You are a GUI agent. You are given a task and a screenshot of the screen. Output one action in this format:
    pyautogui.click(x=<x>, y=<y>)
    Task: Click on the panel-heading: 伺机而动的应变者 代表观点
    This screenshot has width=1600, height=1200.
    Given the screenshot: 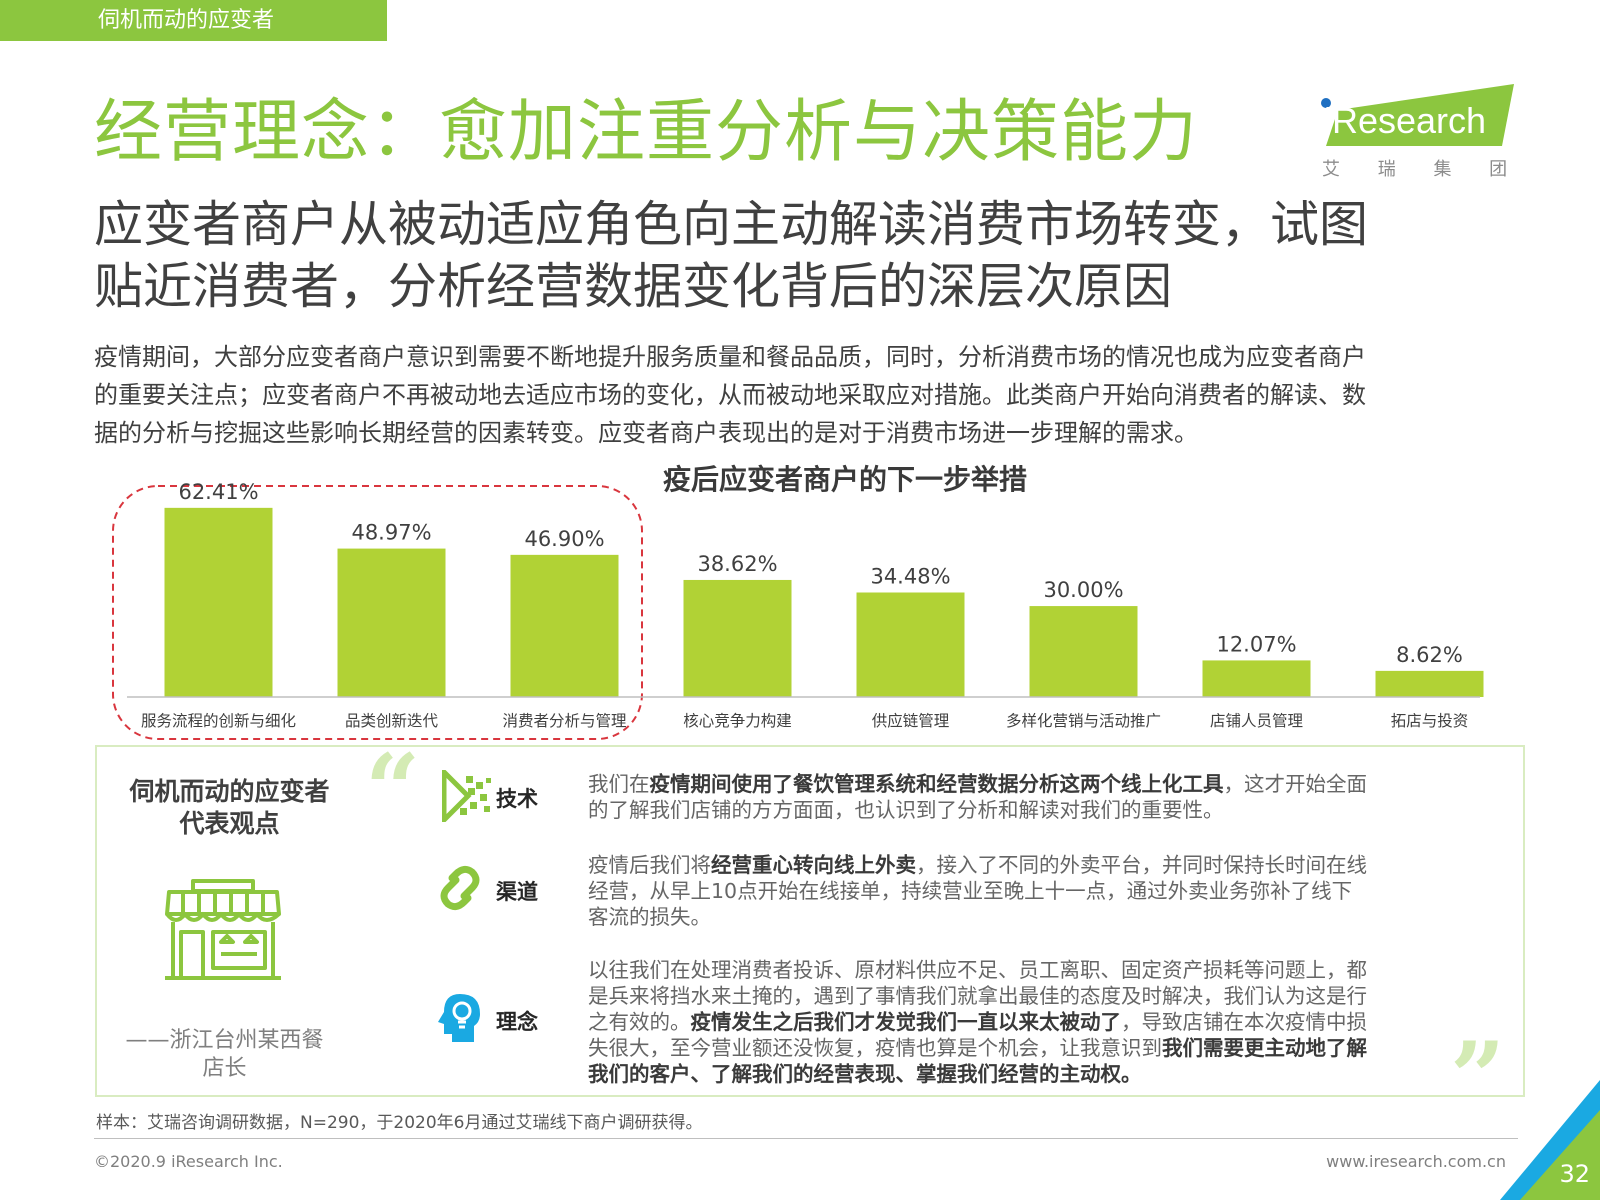 What is the action you would take?
    pyautogui.click(x=229, y=808)
    